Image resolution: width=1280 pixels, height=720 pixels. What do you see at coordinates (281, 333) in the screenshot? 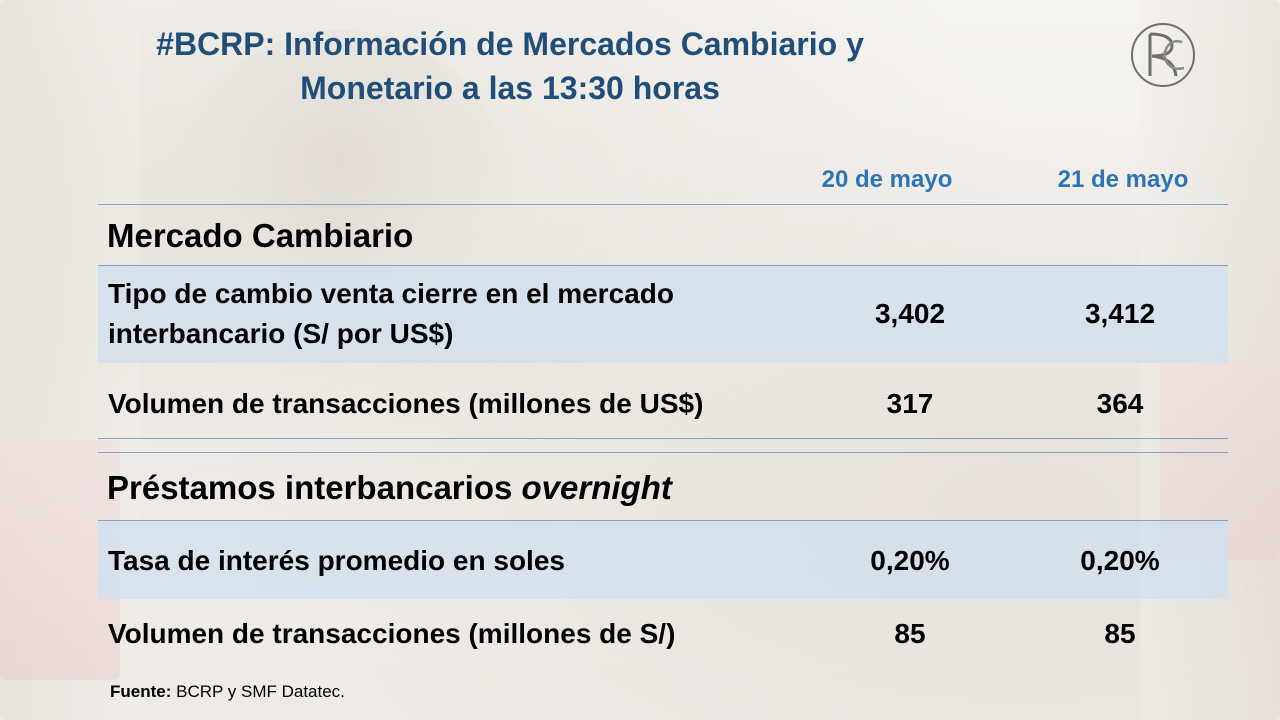
I see `row-label-line-2: interbancario (S/ por US$)` at bounding box center [281, 333].